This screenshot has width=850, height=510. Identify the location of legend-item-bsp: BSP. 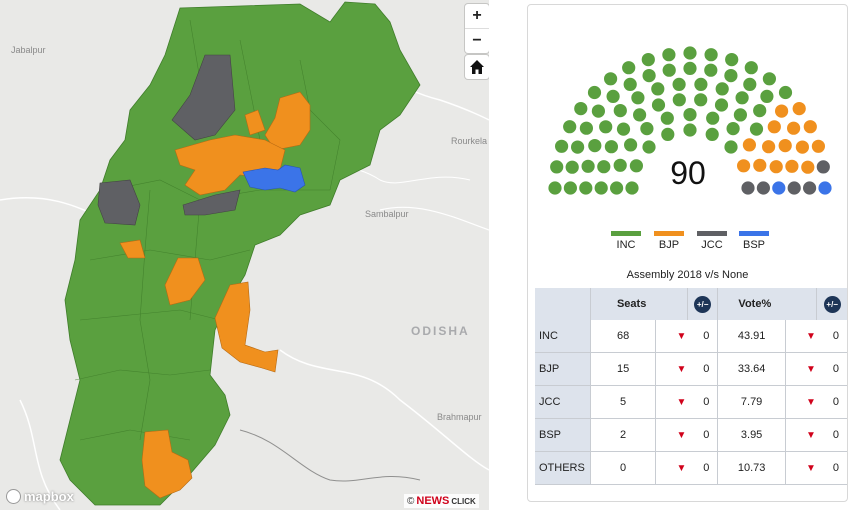
(754, 241).